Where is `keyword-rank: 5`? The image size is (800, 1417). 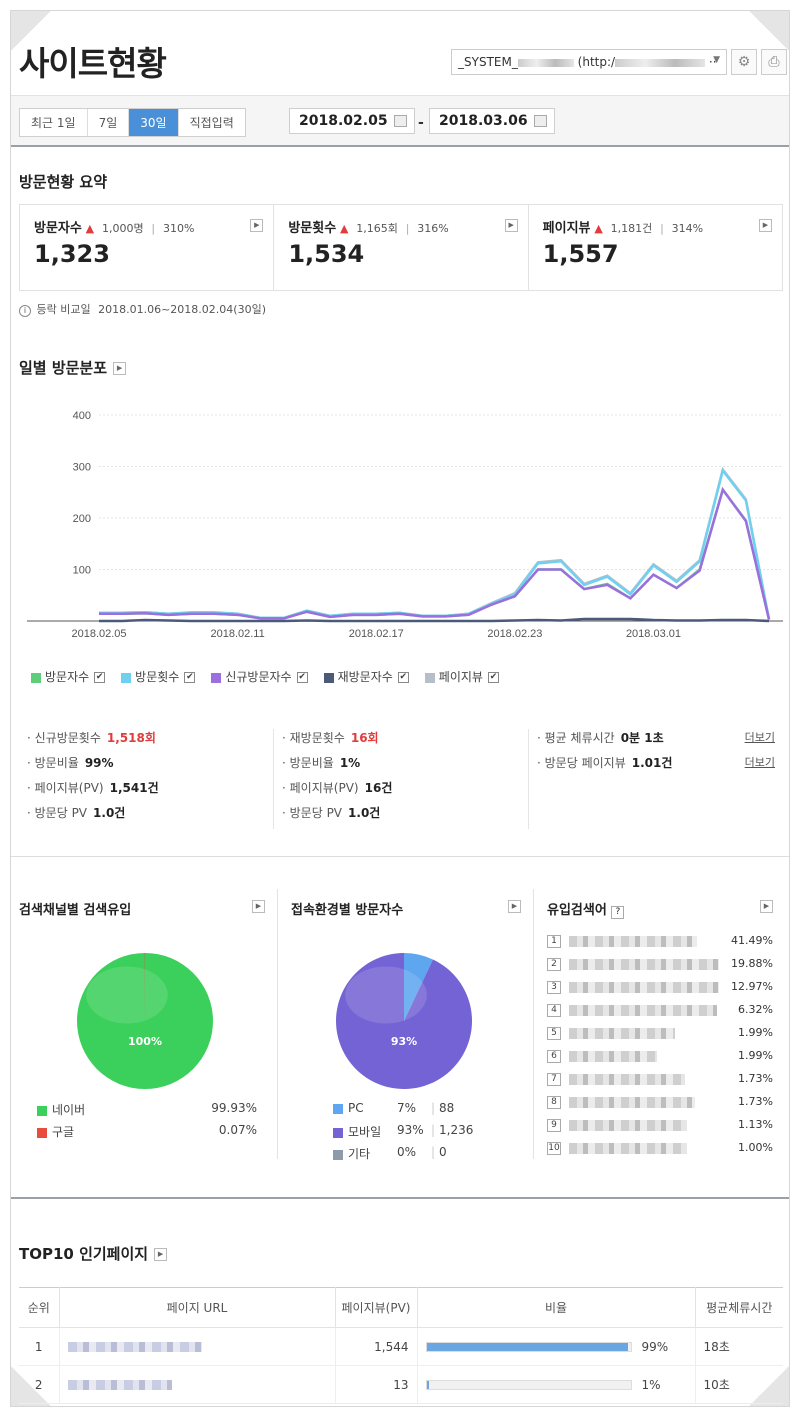 keyword-rank: 5 is located at coordinates (554, 1033).